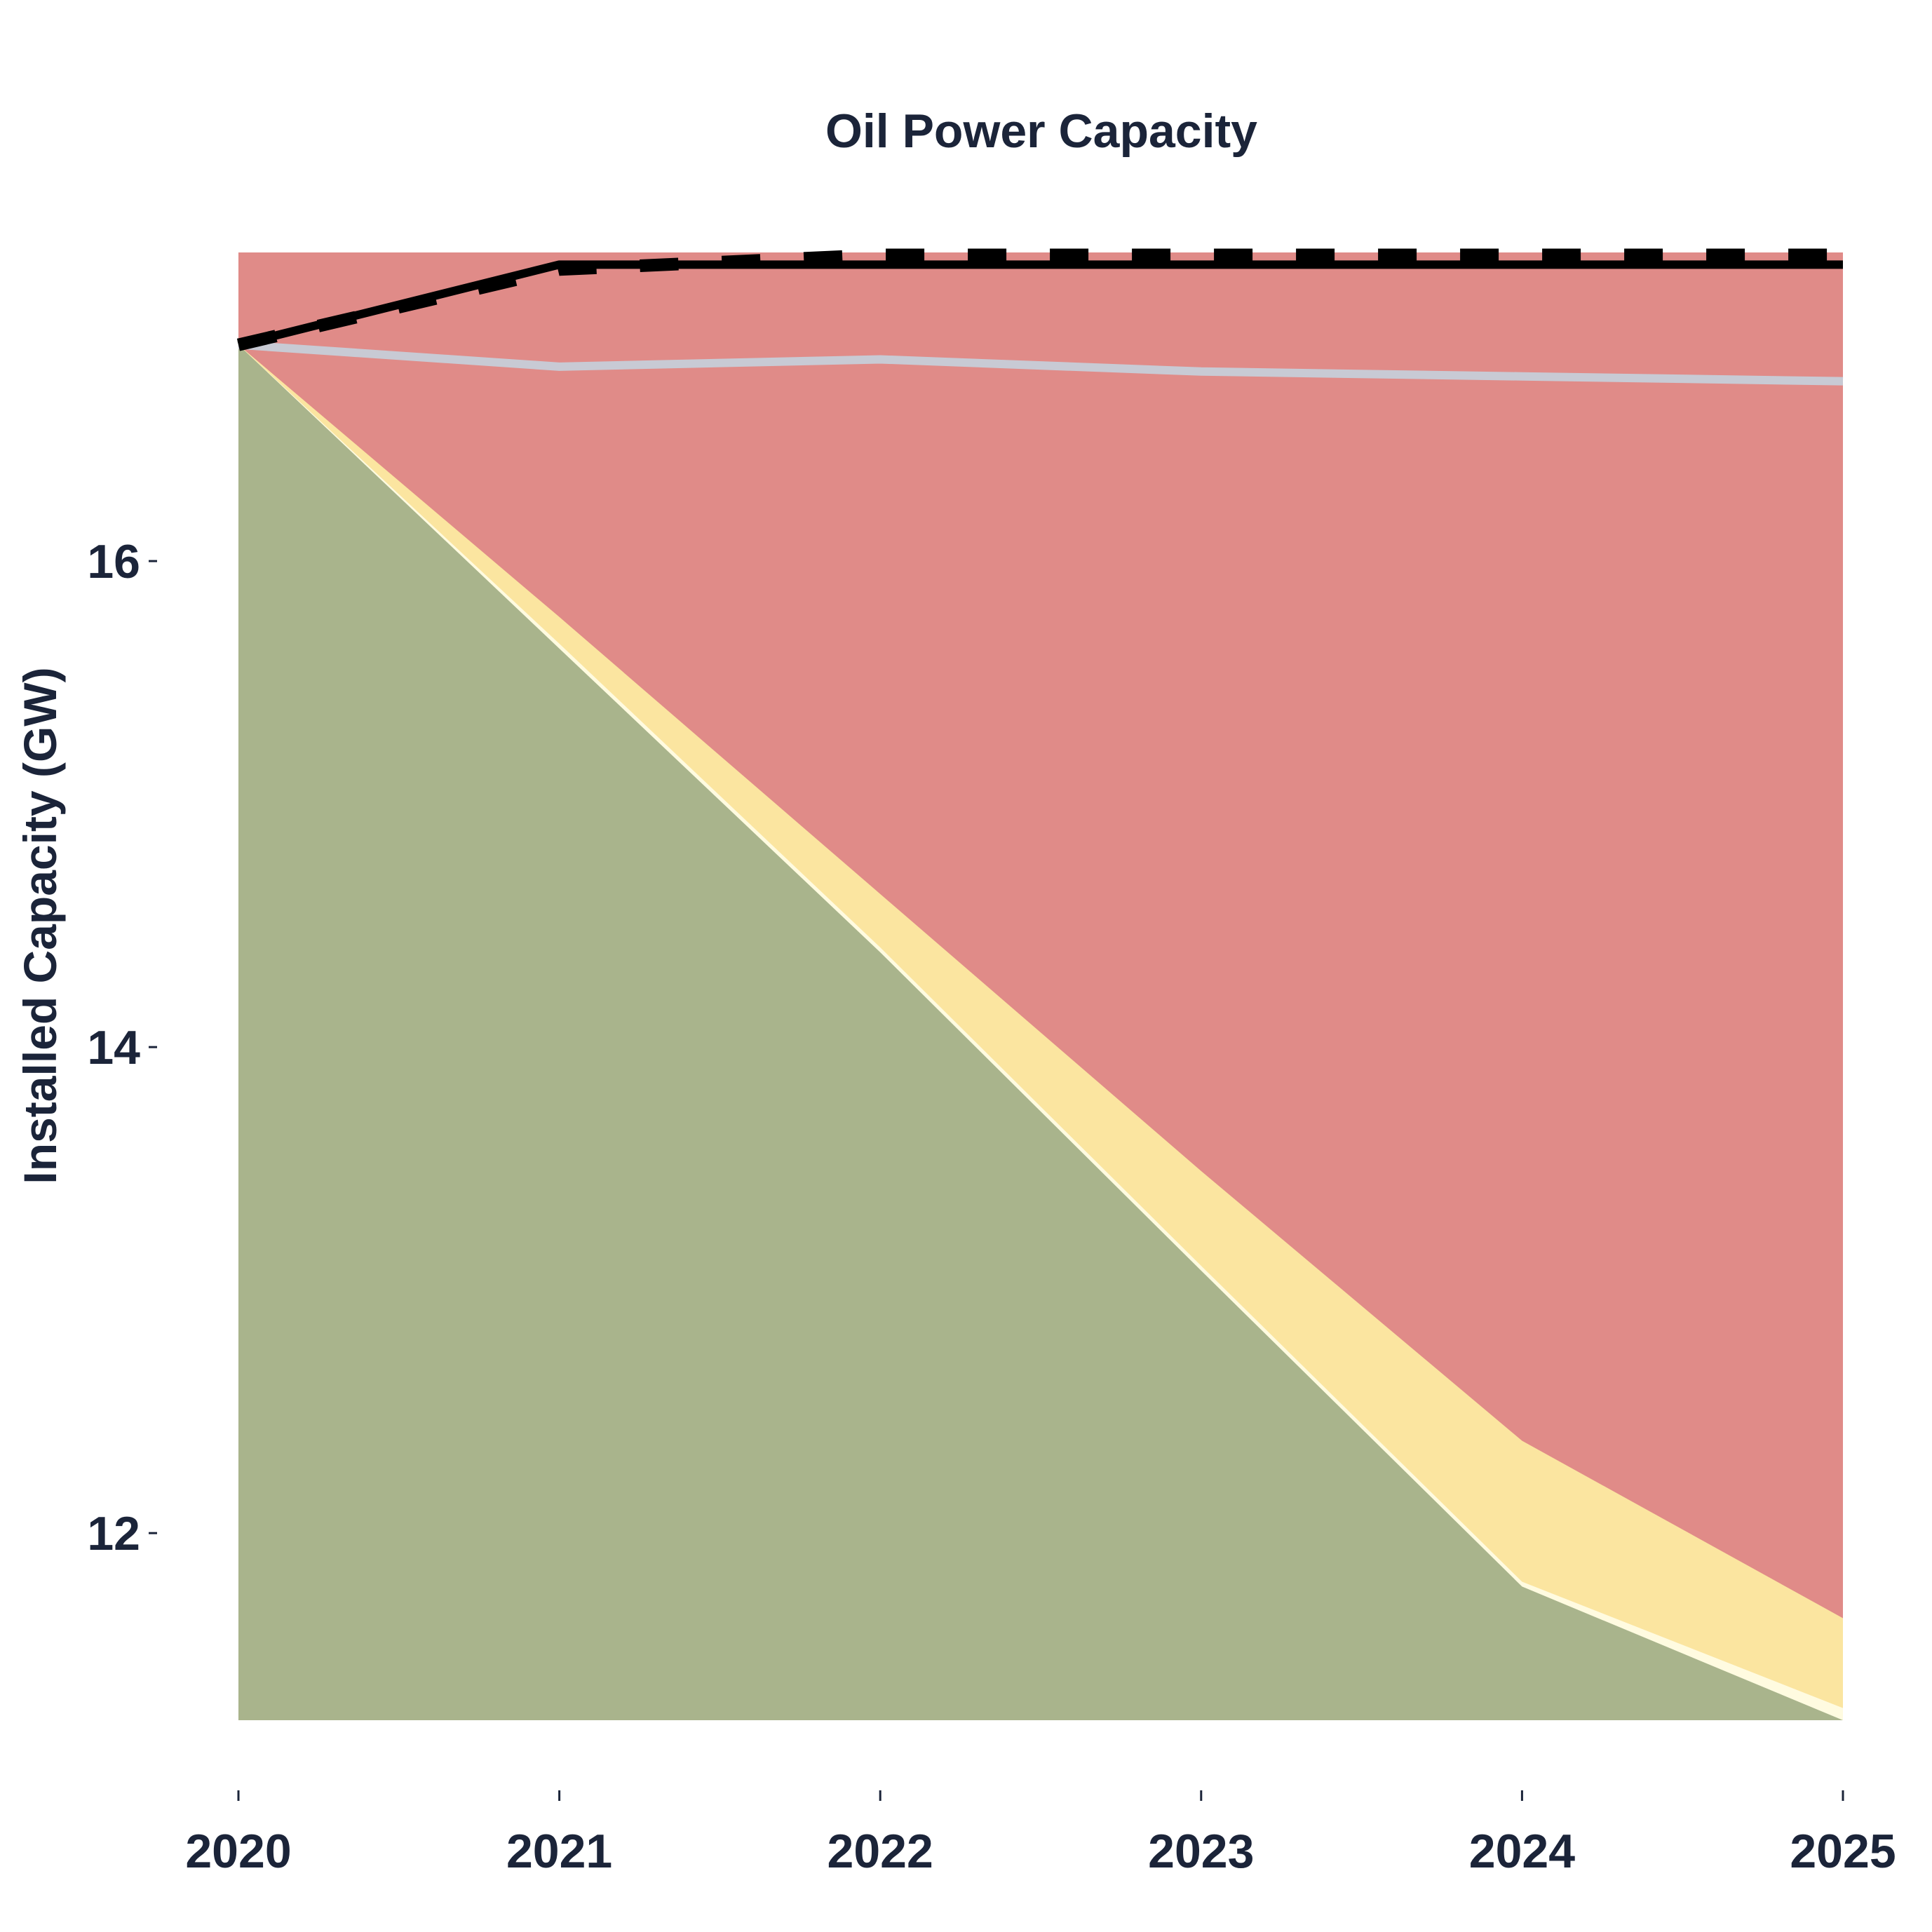  Describe the element at coordinates (113, 561) in the screenshot. I see `y-tick-label-16: 16` at that location.